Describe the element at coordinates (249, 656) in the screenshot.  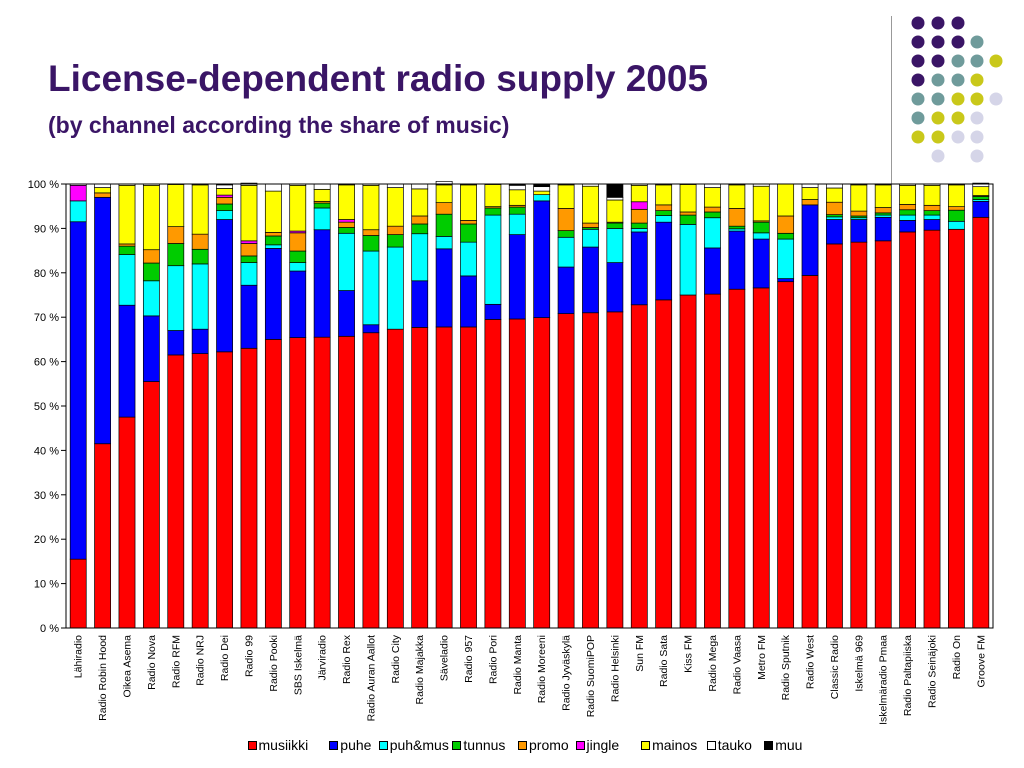
I see `x-tick-label: Radio 99` at that location.